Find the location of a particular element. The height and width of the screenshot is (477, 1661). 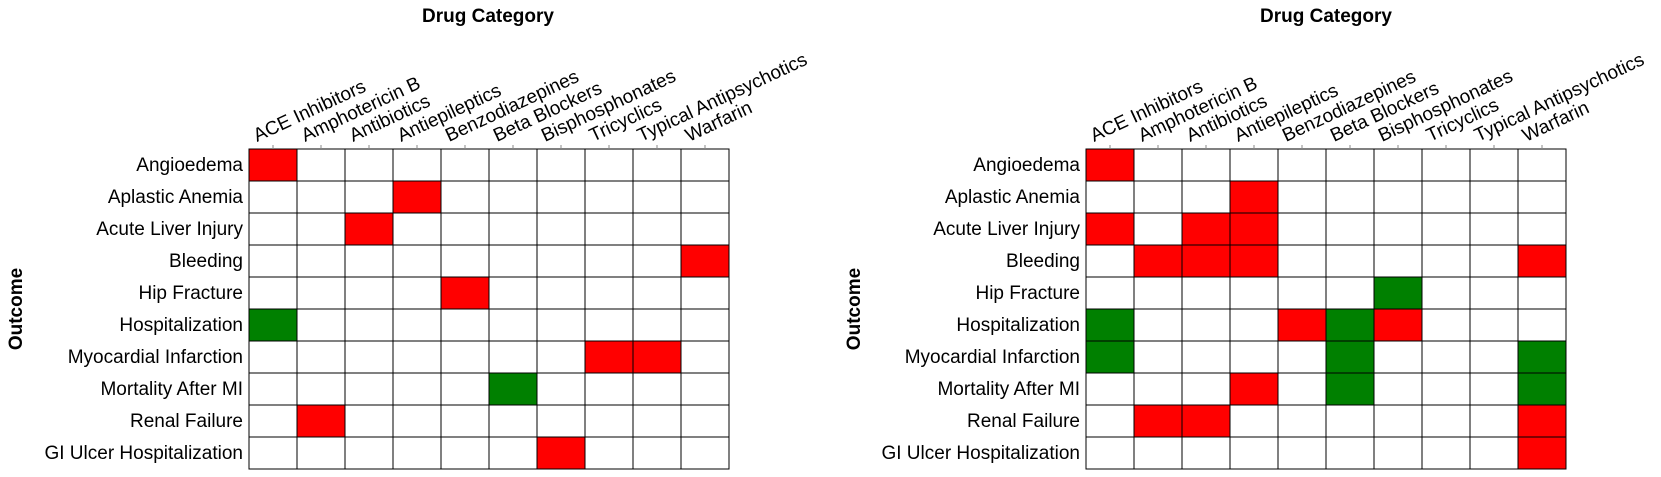

row-label: Aplastic Anemia is located at coordinates (176, 197).